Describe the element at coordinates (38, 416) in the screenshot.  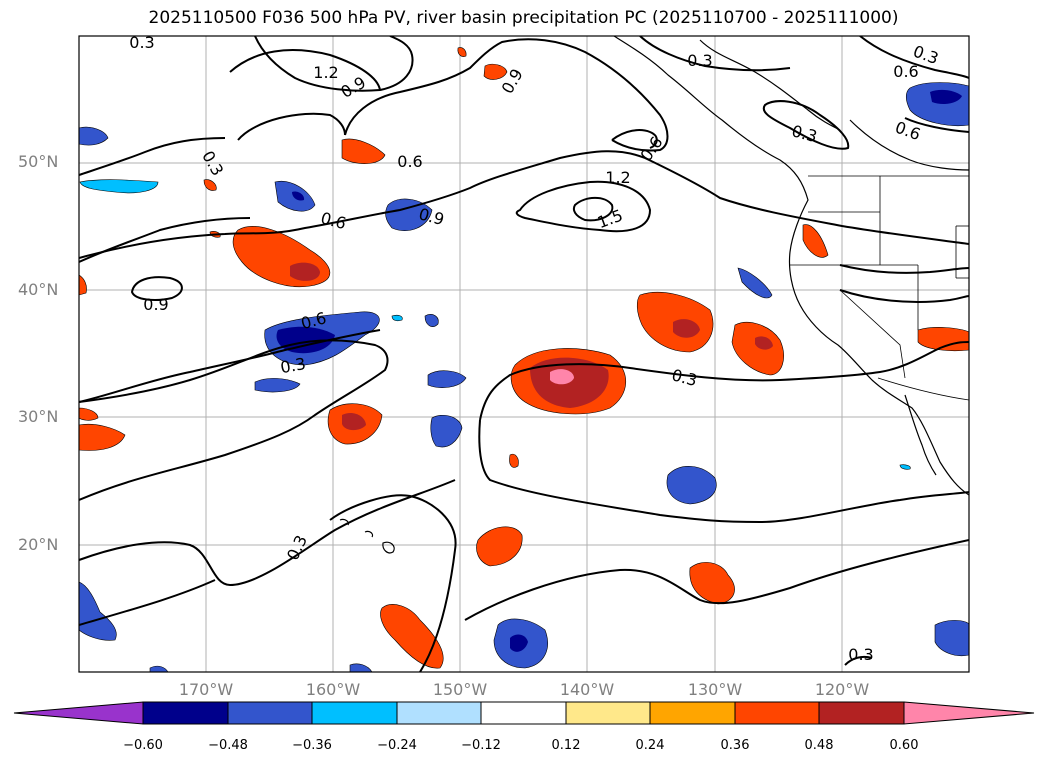
I see `lat-label-30n: 30°N` at that location.